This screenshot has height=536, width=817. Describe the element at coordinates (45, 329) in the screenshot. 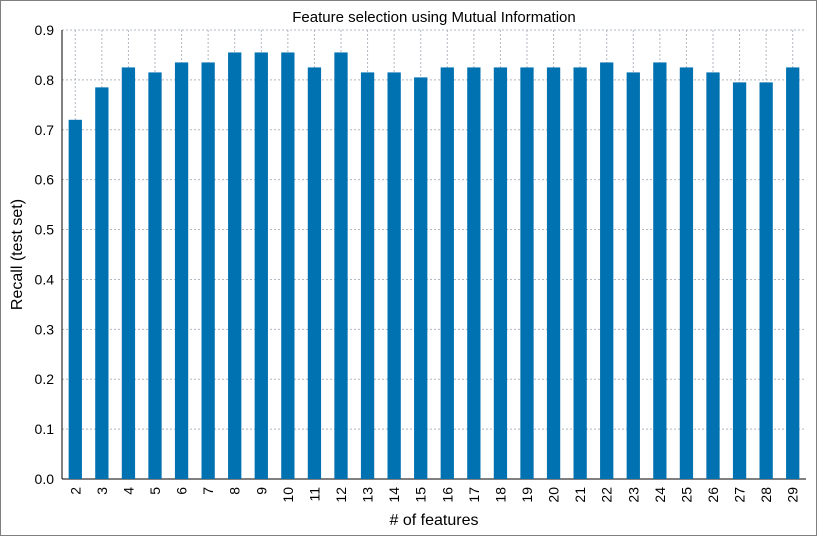

I see `y-tick-label: 0.3` at that location.